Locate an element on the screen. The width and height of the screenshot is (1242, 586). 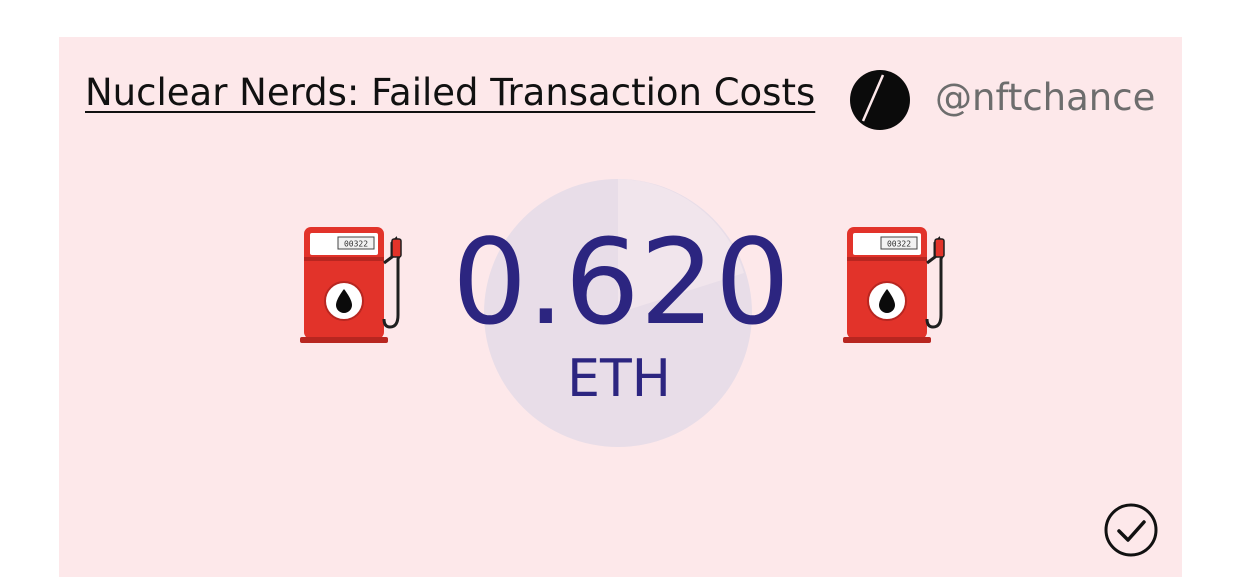
card-title-link: Nuclear Nerds: Failed Transaction Costs is located at coordinates (450, 92).